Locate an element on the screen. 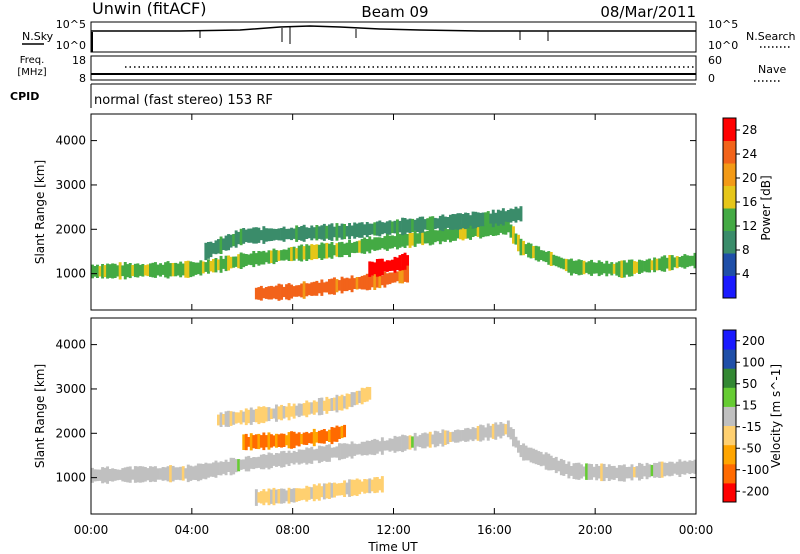 Image resolution: width=800 pixels, height=554 pixels. colorbar-cell is located at coordinates (729, 454).